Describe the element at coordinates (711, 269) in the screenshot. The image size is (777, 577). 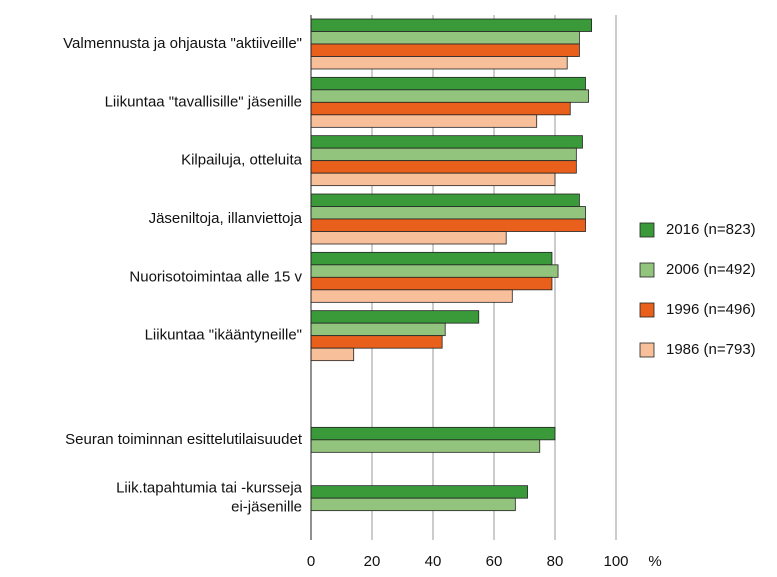
I see `legend-label: 2006 (n=492)` at that location.